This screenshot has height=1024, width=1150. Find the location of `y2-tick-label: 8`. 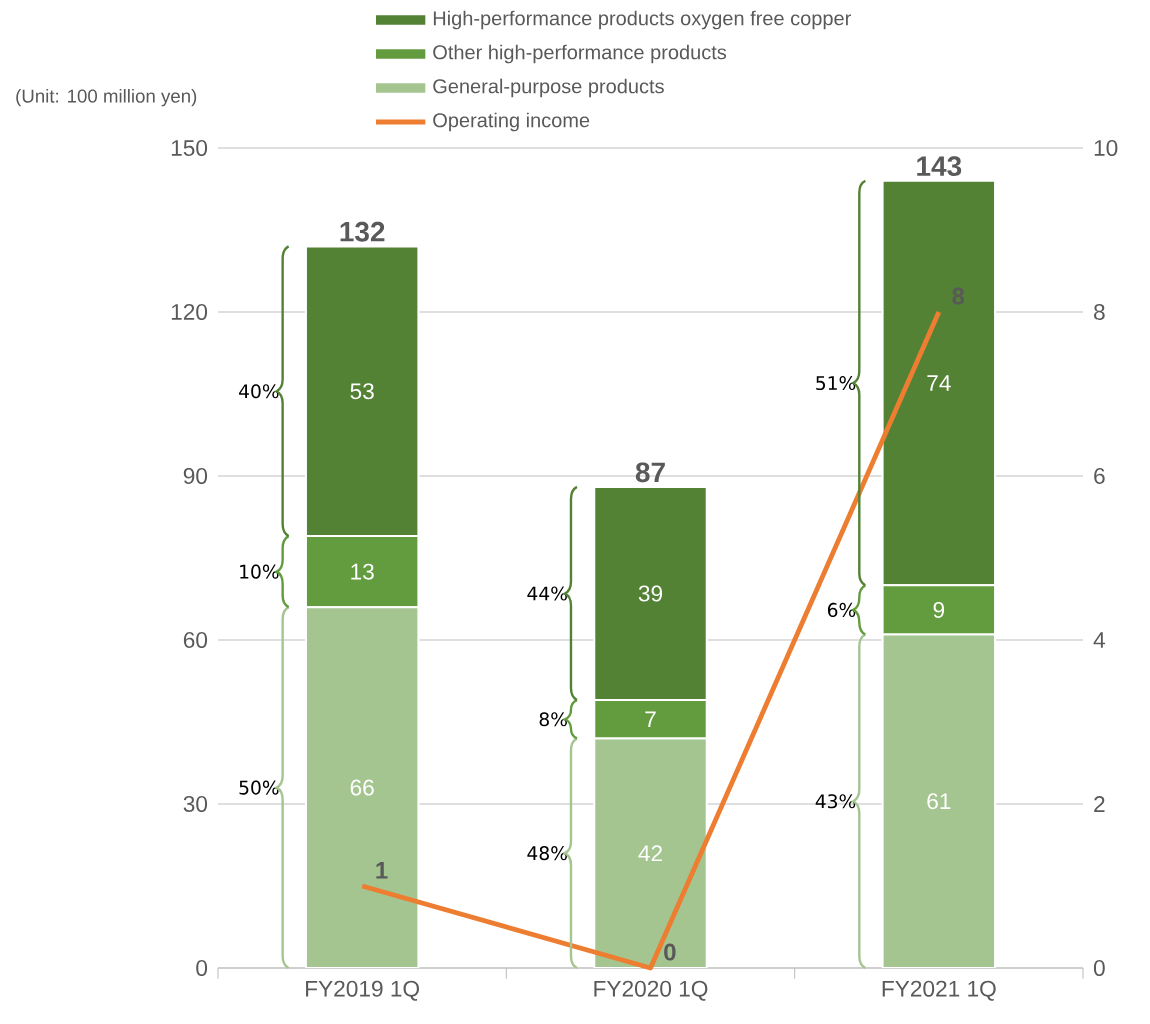

y2-tick-label: 8 is located at coordinates (1099, 312).